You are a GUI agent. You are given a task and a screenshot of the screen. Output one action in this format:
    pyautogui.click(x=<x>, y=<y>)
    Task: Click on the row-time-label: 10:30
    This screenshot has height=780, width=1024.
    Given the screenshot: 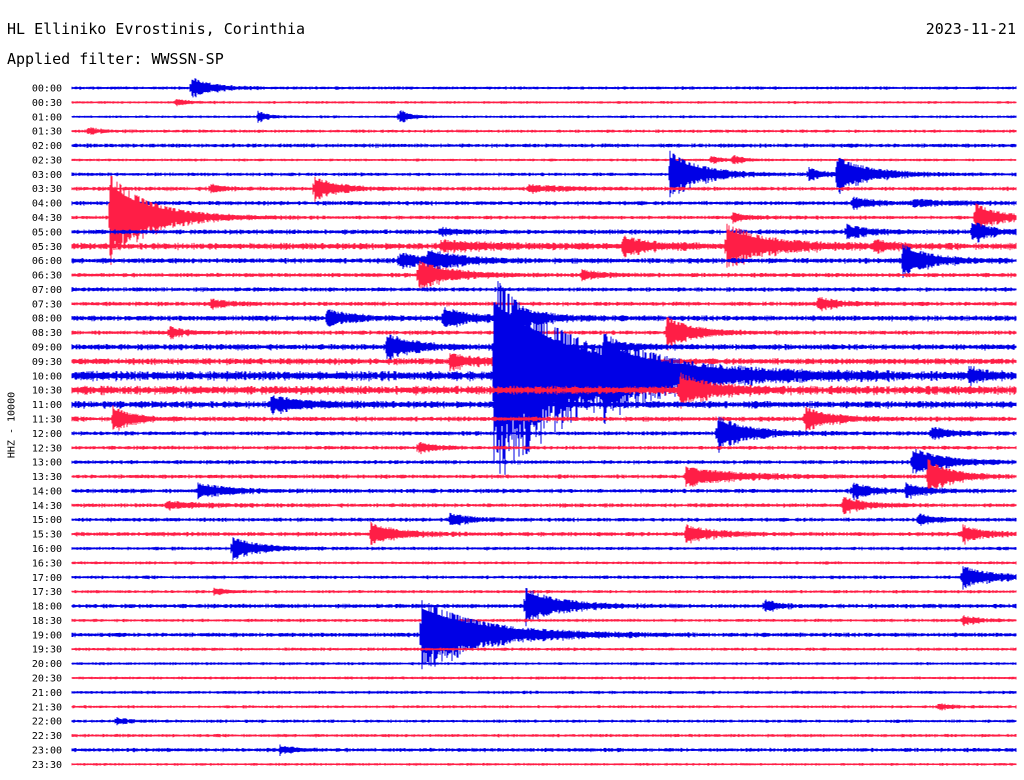 What is the action you would take?
    pyautogui.click(x=47, y=391)
    